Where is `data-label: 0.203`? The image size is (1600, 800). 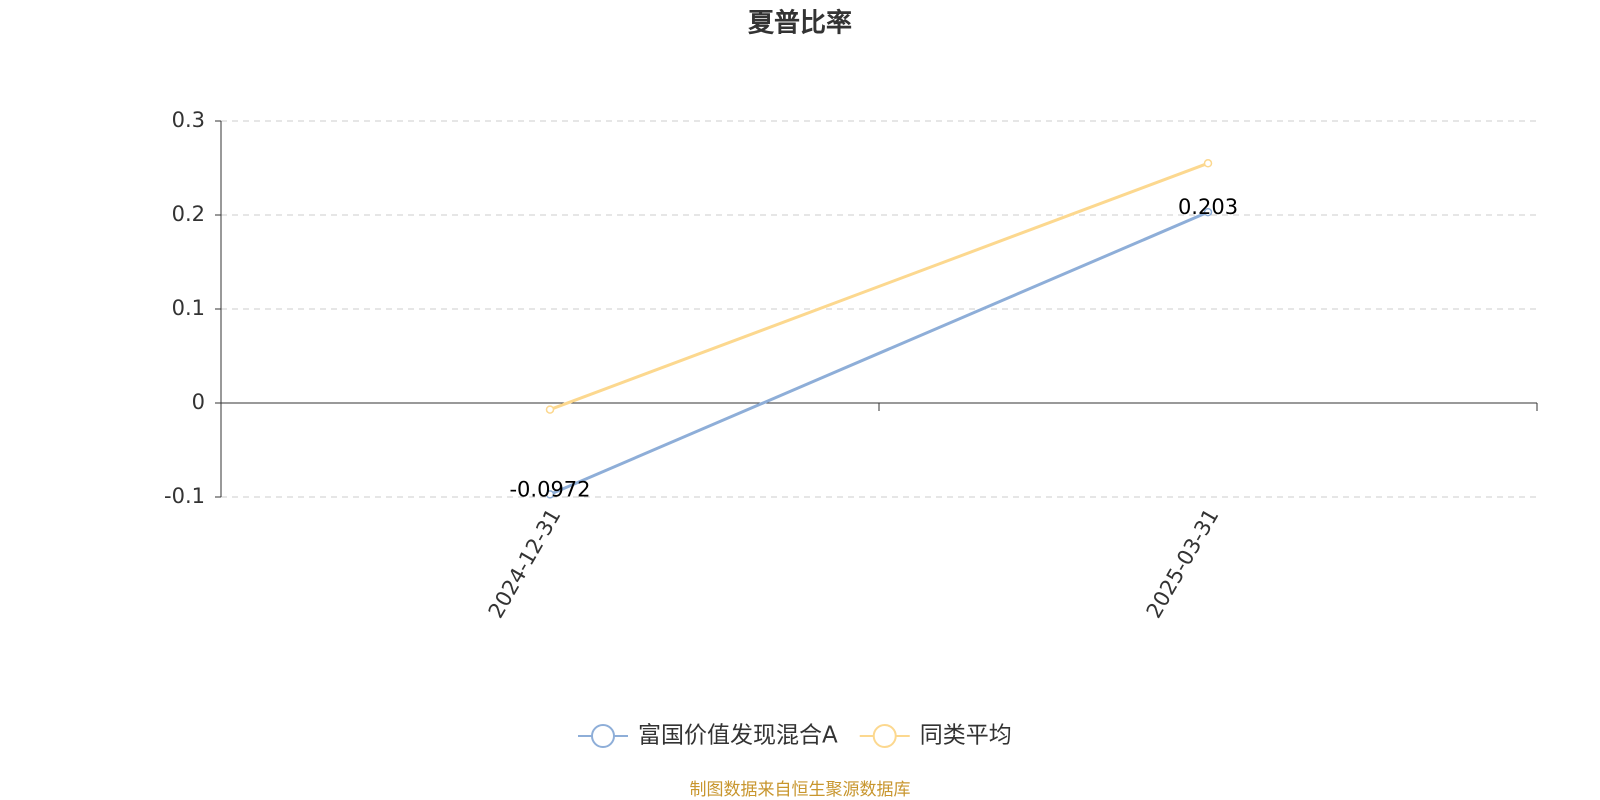 data-label: 0.203 is located at coordinates (1208, 207).